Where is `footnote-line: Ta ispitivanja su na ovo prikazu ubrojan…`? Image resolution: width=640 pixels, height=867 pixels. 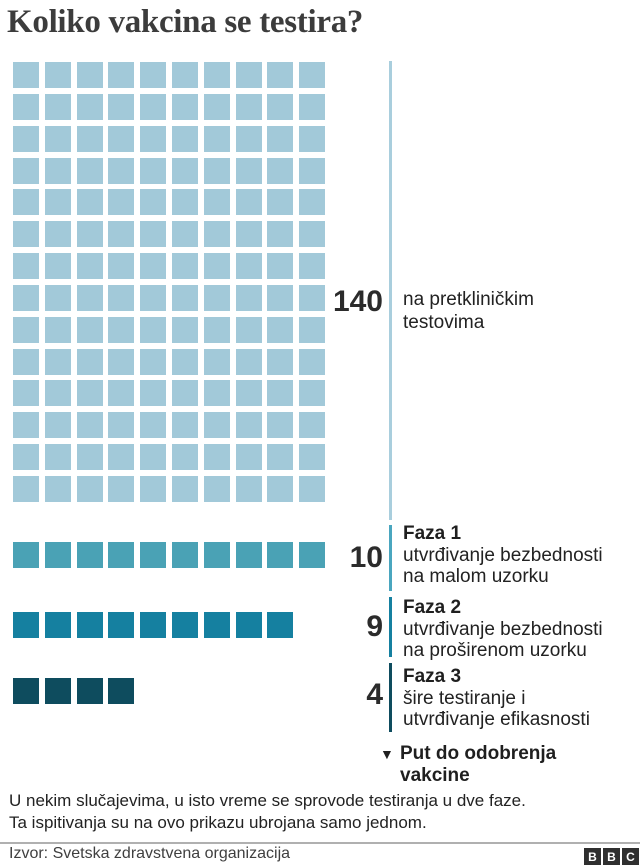 footnote-line: Ta ispitivanja su na ovo prikazu ubrojan… is located at coordinates (218, 822).